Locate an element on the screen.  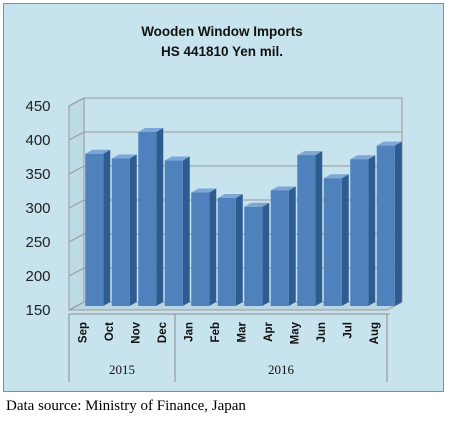
x-tick-label: Jul is located at coordinates (348, 330).